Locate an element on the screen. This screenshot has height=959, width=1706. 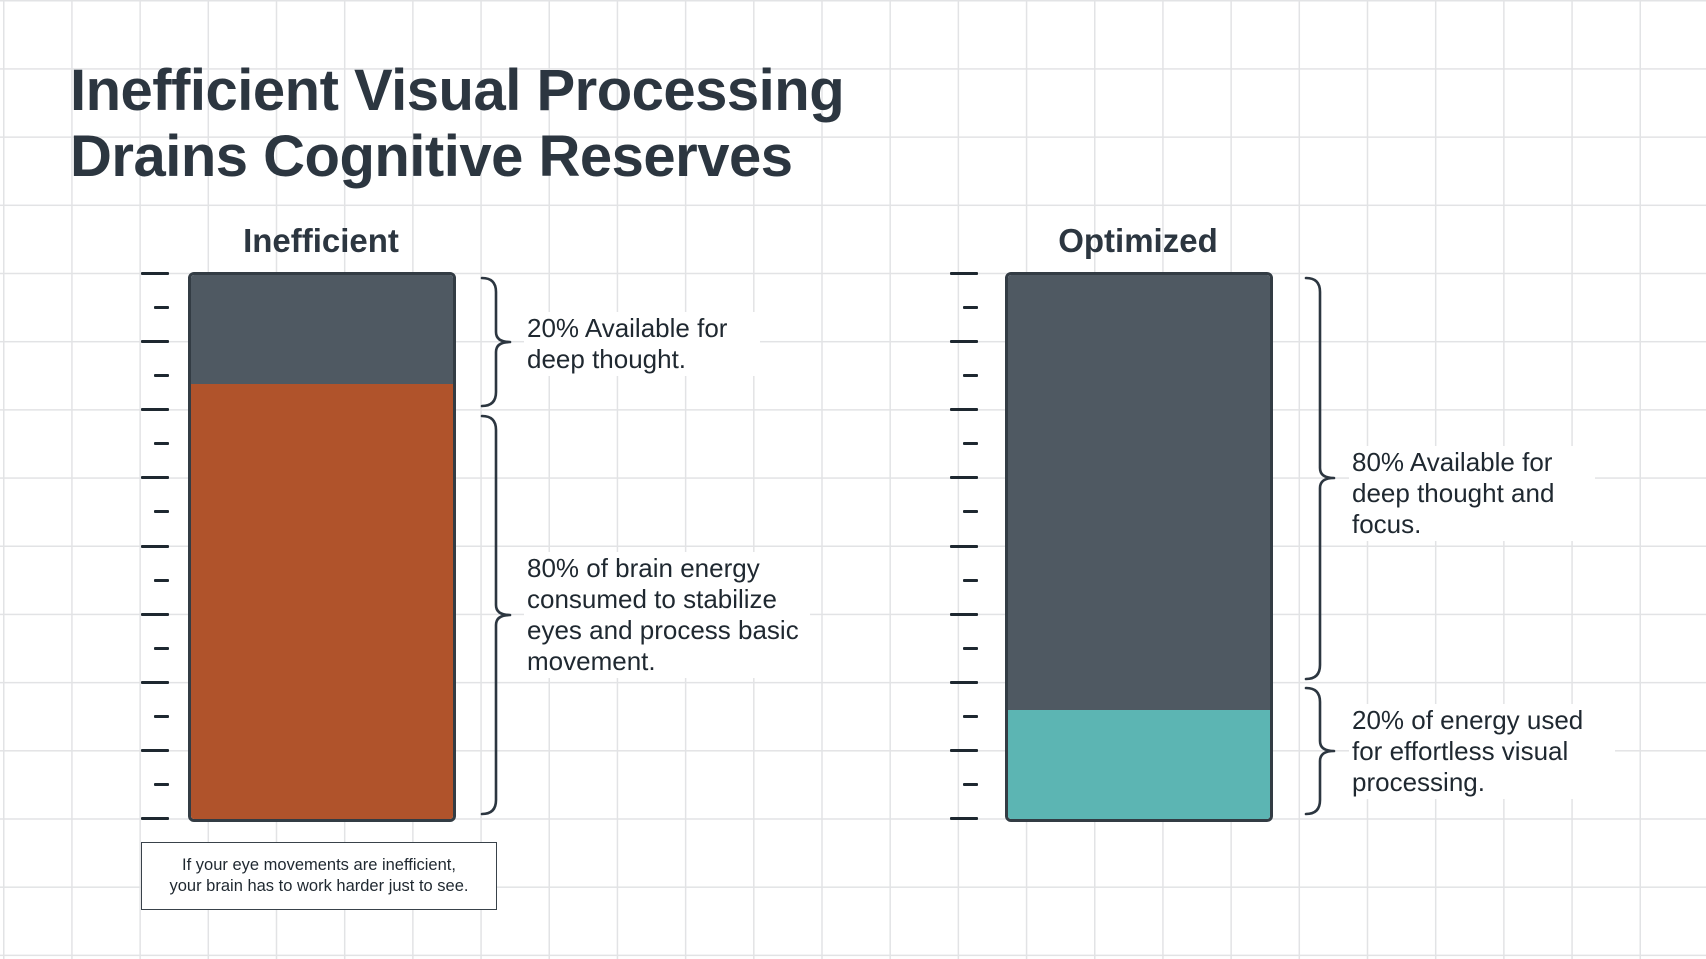
optimized-available-segment is located at coordinates (1139, 493).